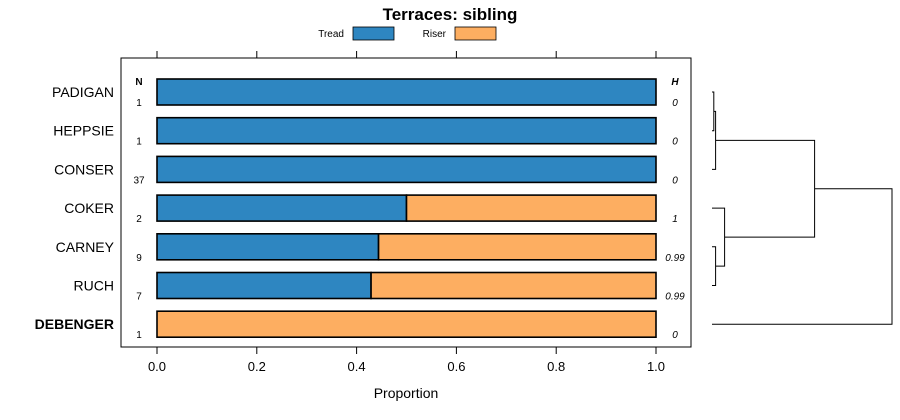 The width and height of the screenshot is (900, 420). What do you see at coordinates (513, 285) in the screenshot?
I see `bar-ruch-riser` at bounding box center [513, 285].